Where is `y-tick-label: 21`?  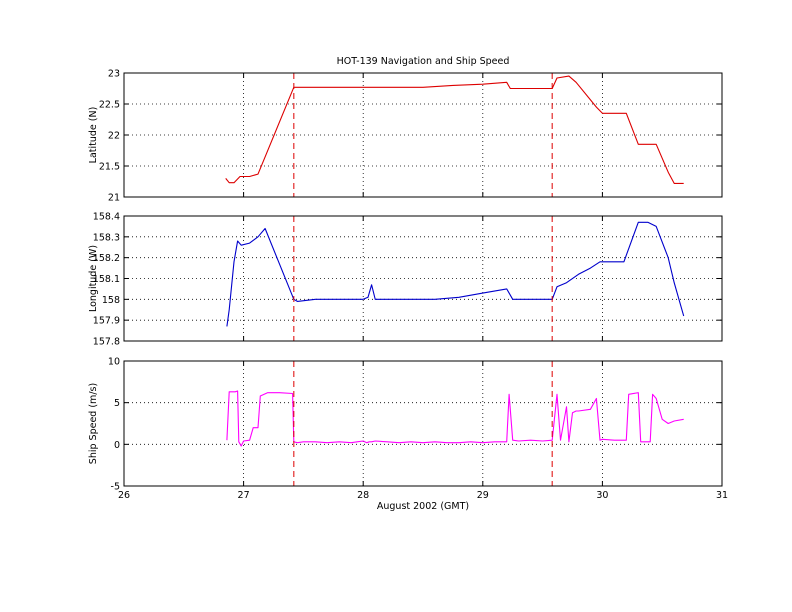
y-tick-label: 21 is located at coordinates (114, 198).